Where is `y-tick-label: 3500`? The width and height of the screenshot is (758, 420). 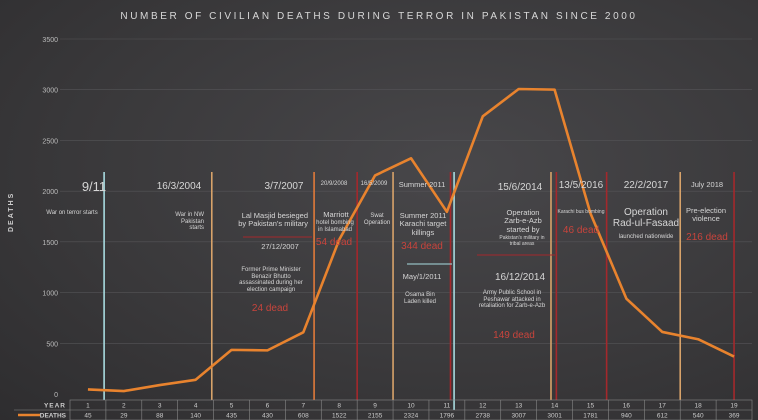 y-tick-label: 3500 is located at coordinates (50, 40).